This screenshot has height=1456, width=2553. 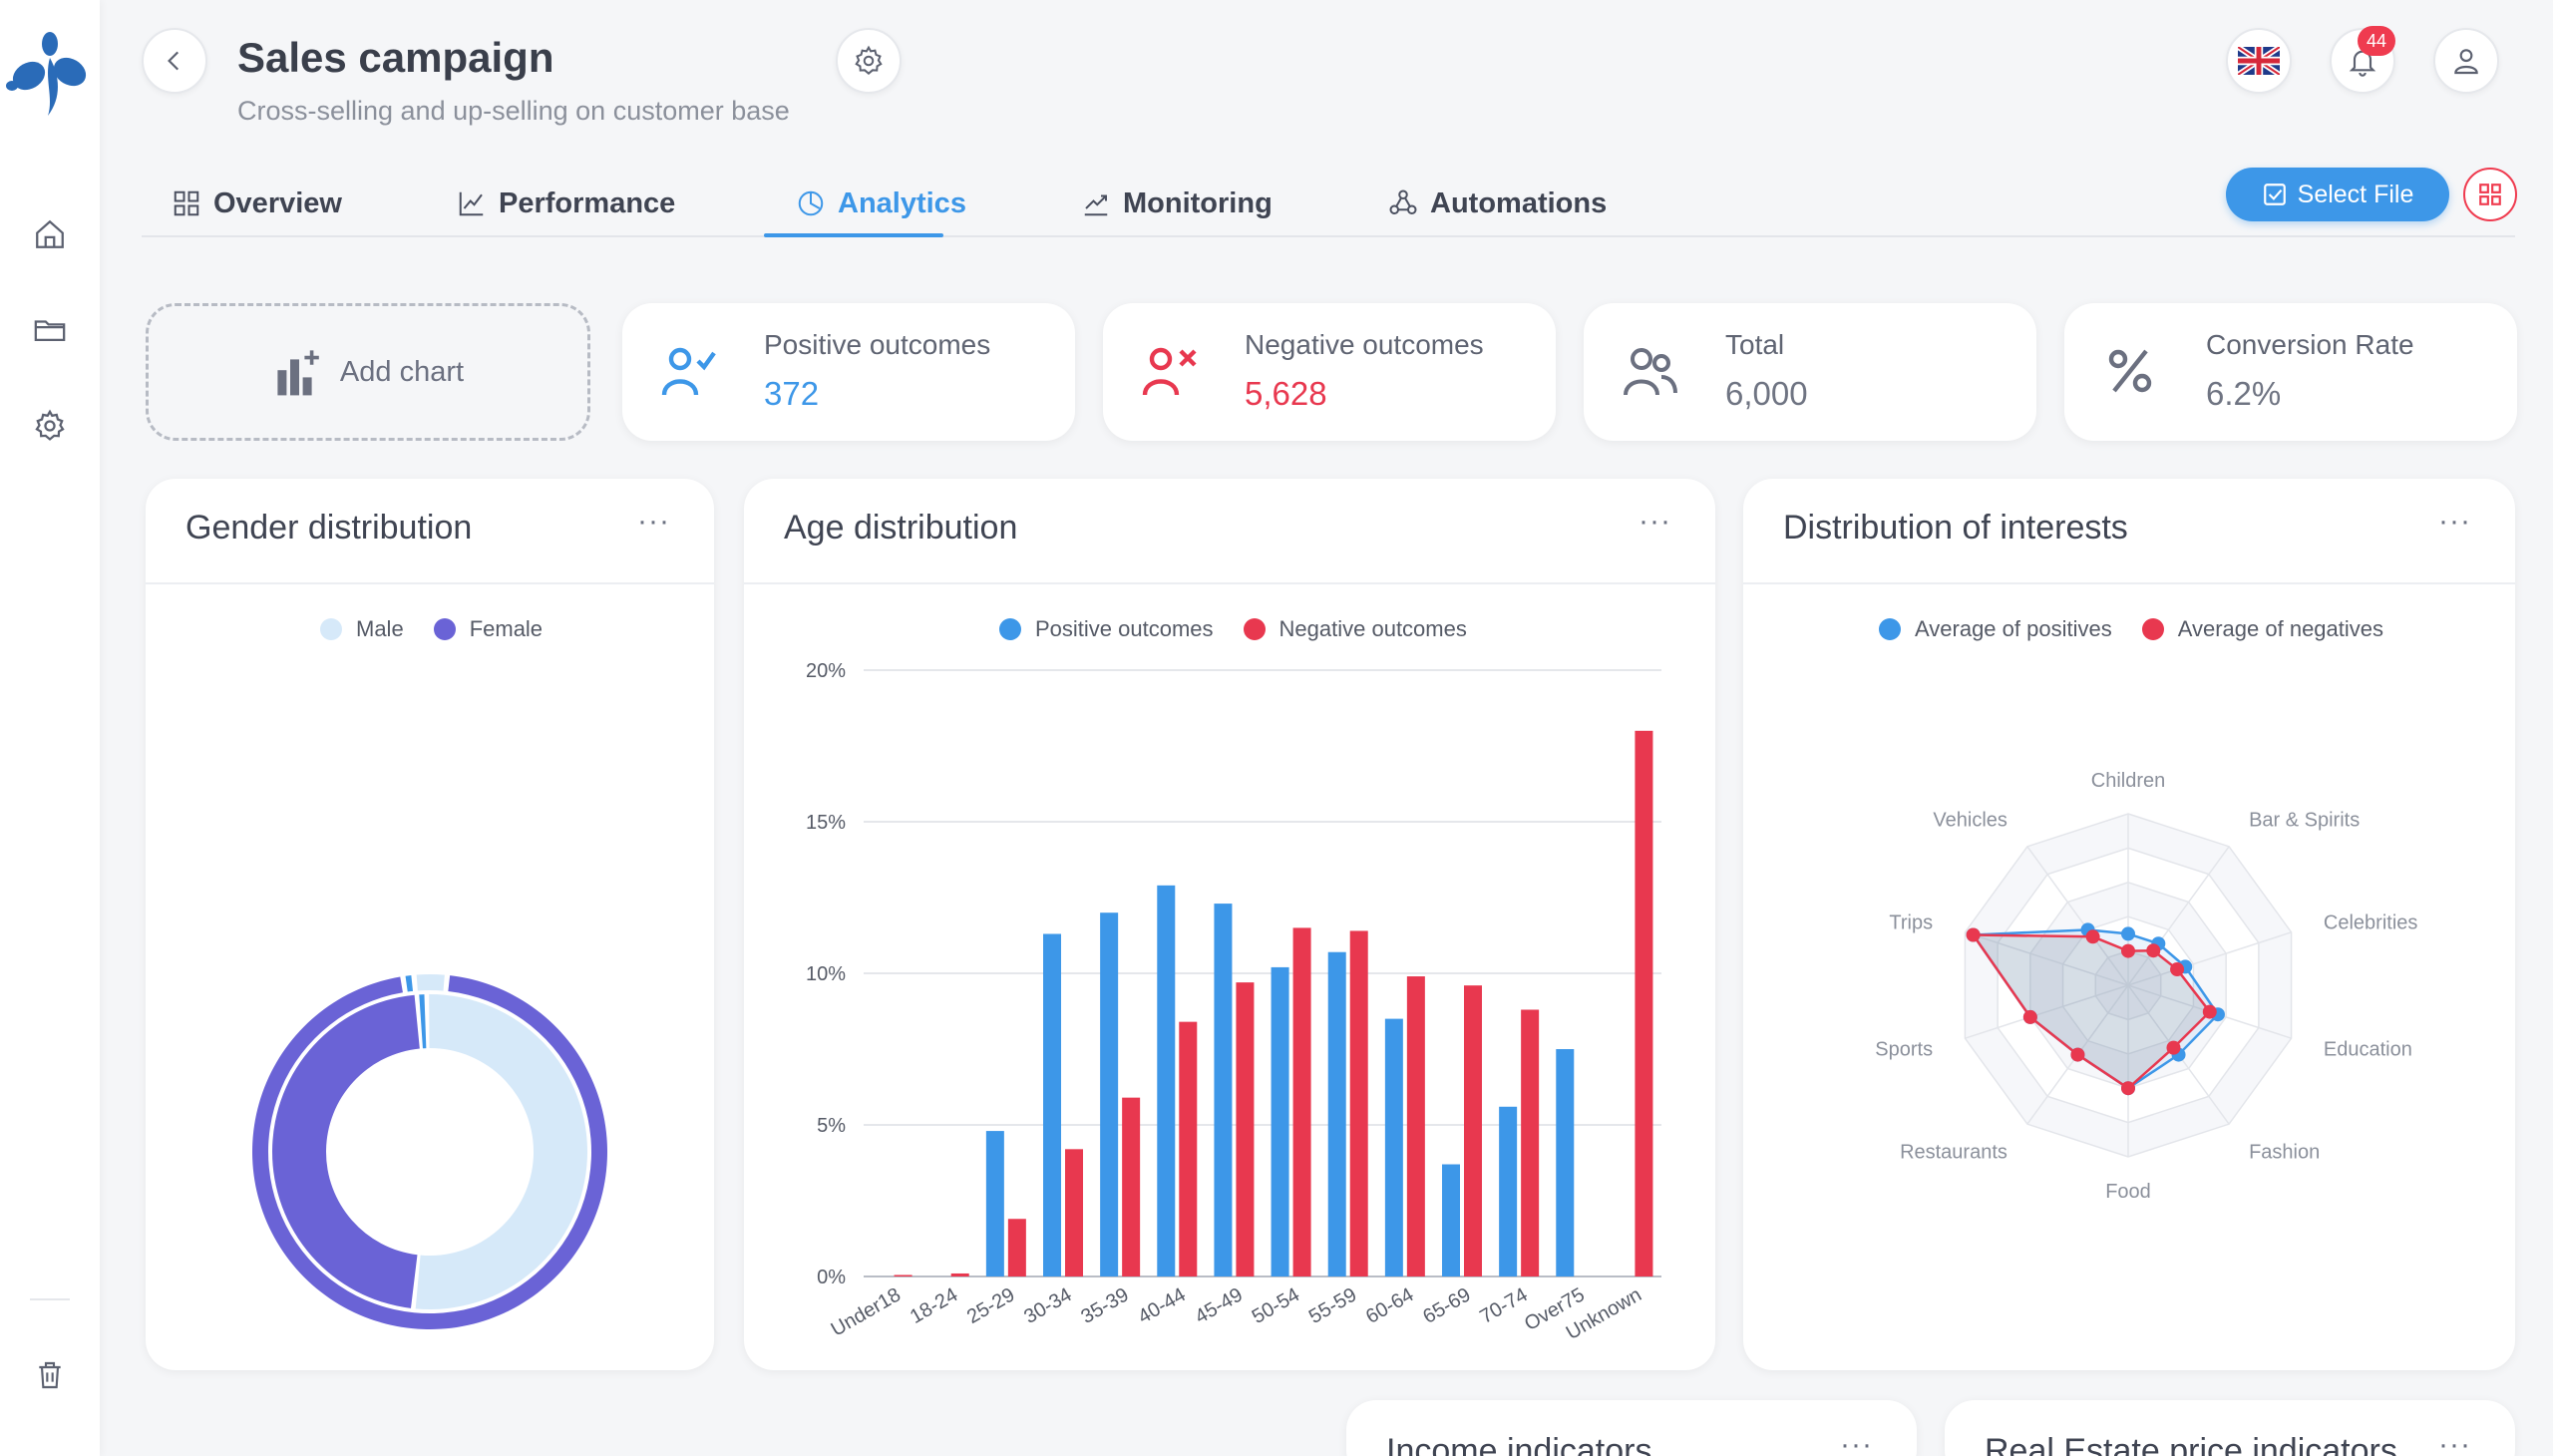 I want to click on campaign-settings-button, so click(x=869, y=61).